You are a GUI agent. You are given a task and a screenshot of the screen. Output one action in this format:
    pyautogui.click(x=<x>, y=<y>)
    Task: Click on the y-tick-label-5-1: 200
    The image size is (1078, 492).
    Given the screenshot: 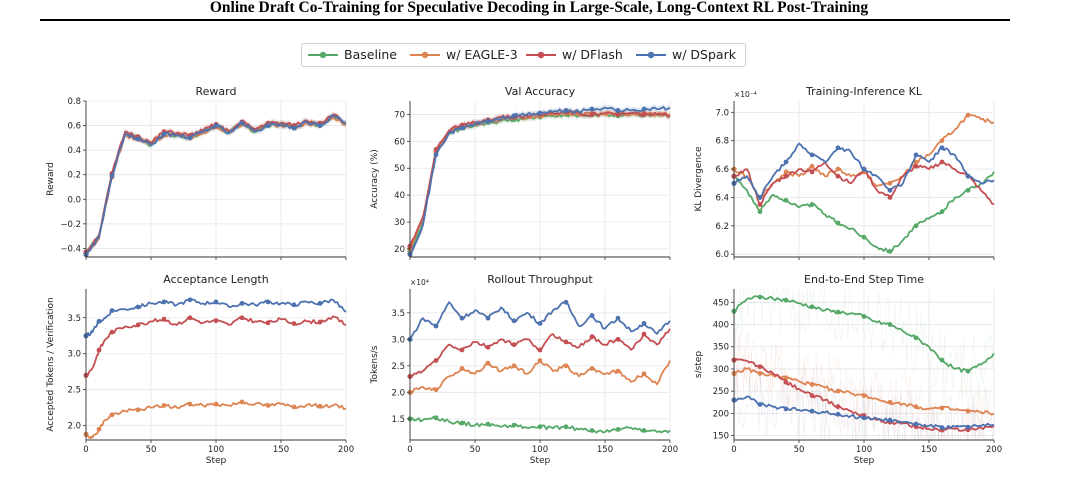 What is the action you would take?
    pyautogui.click(x=721, y=414)
    